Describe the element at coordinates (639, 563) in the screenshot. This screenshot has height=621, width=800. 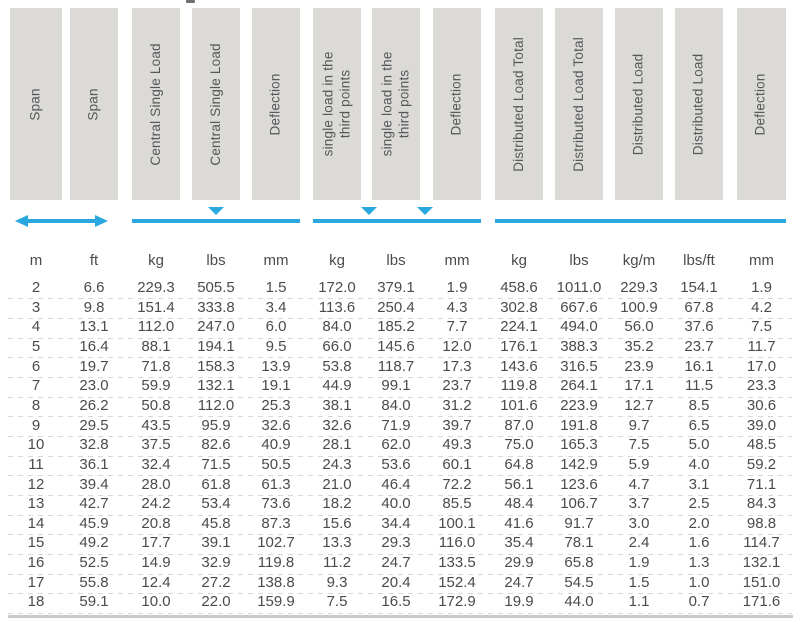
I see `table-cell: 1.9` at that location.